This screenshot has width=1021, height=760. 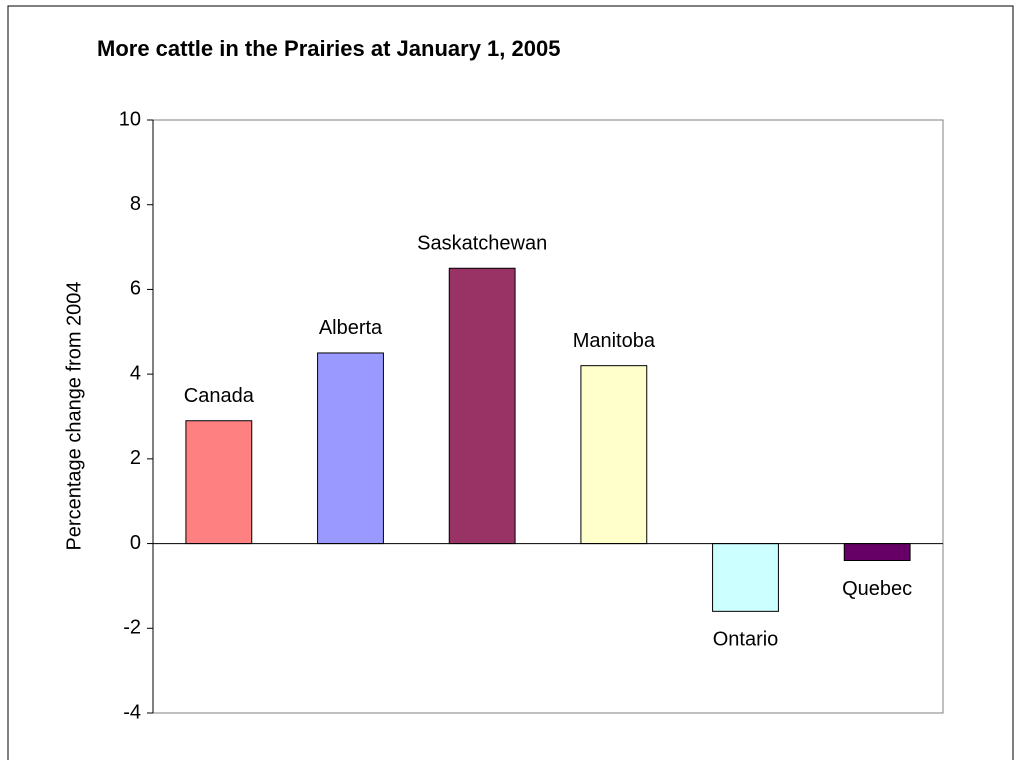 What do you see at coordinates (877, 589) in the screenshot?
I see `category-label: Quebec` at bounding box center [877, 589].